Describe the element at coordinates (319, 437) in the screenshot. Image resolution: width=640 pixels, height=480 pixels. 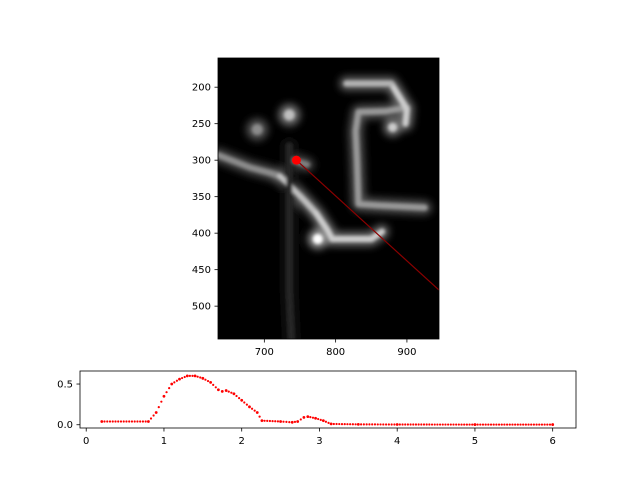
I see `profile-x-axis: 0 1 2 3 4 5 6` at that location.